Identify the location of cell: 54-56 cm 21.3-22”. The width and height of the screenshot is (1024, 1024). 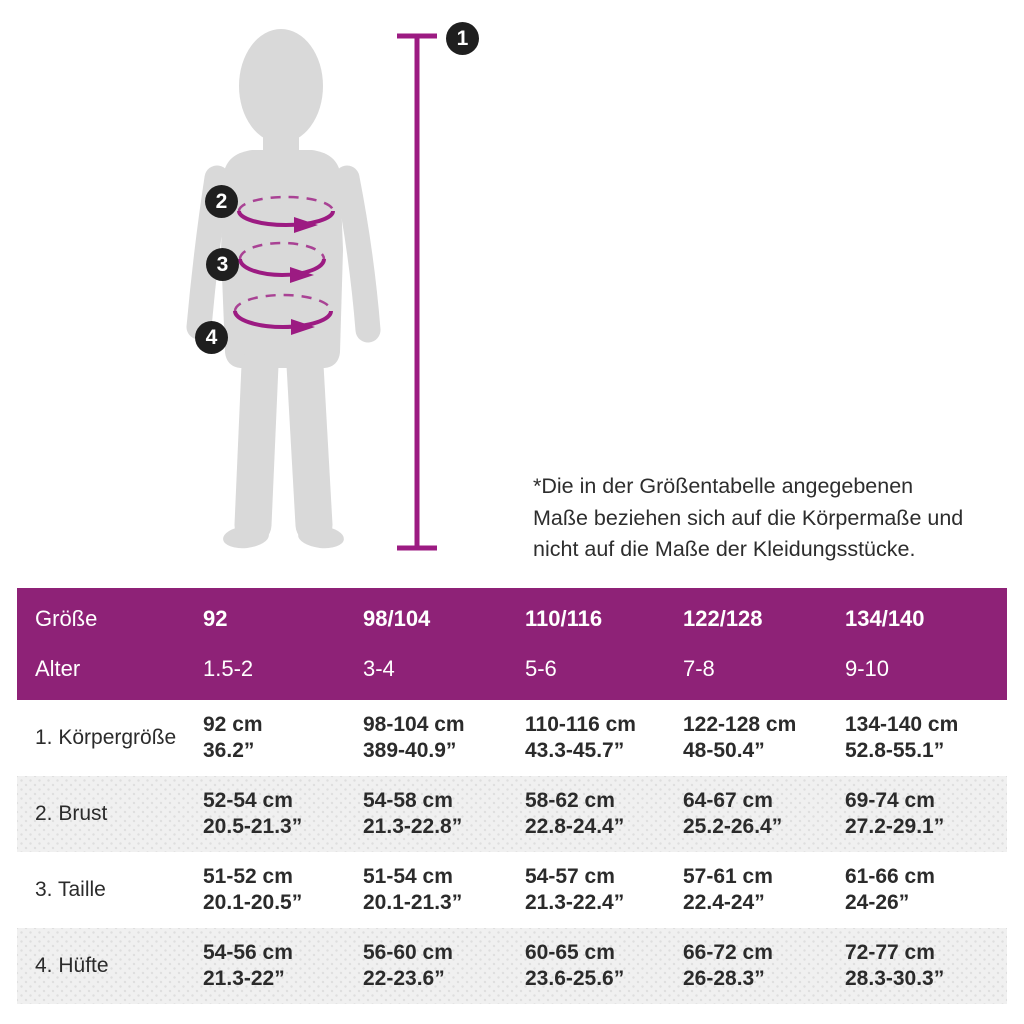
(283, 966).